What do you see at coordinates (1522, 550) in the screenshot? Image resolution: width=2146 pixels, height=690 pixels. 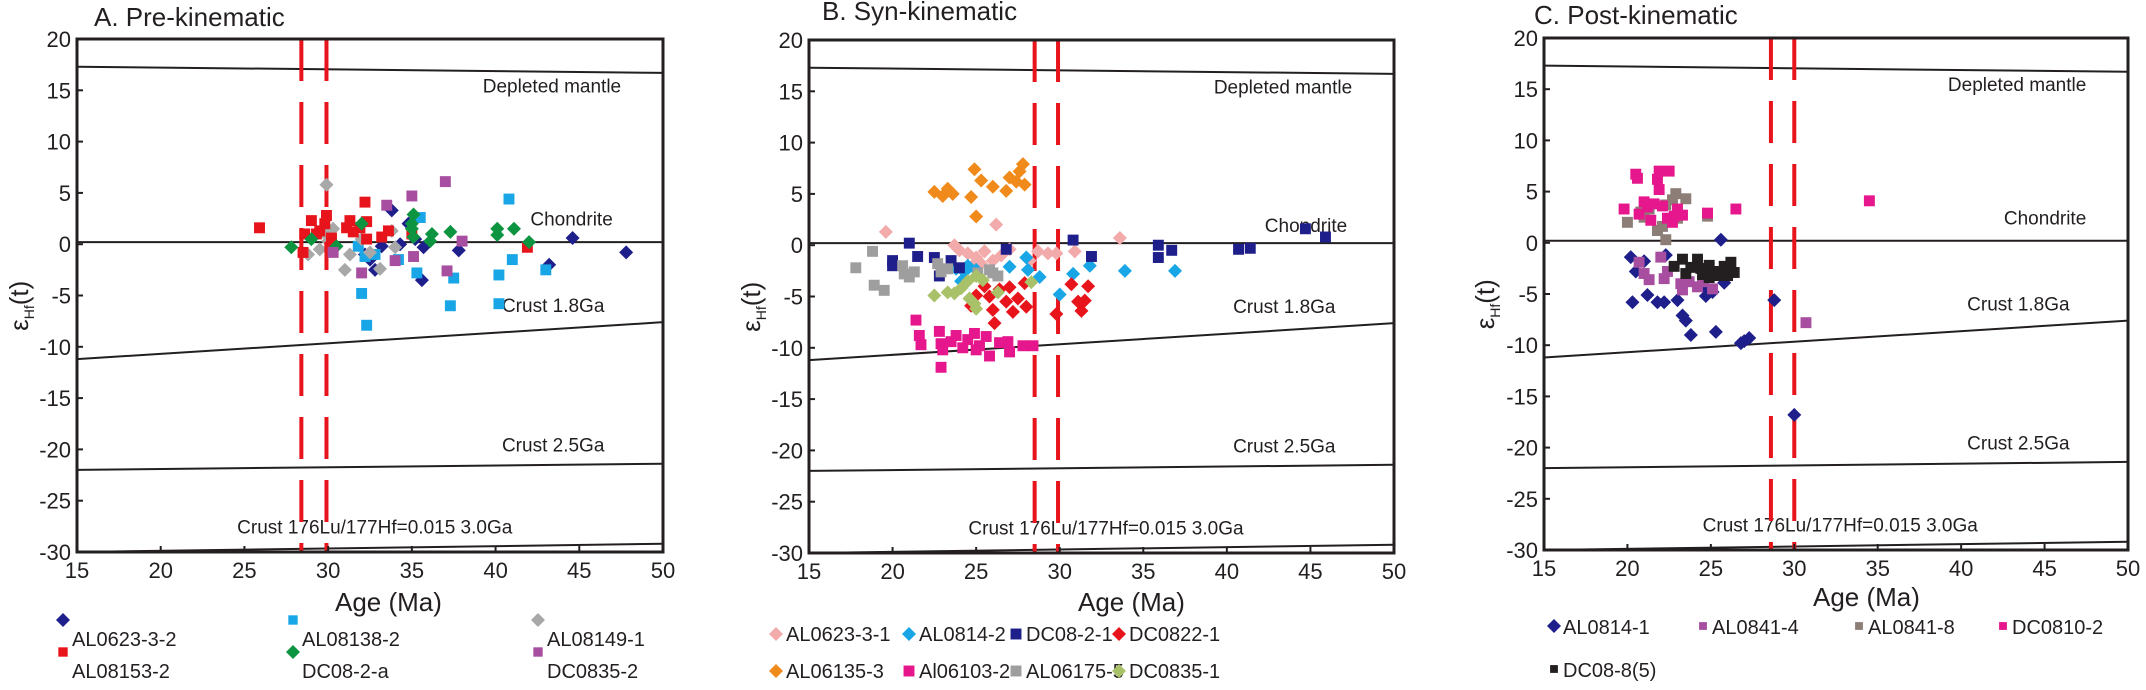 I see `y-tick-label: -30` at bounding box center [1522, 550].